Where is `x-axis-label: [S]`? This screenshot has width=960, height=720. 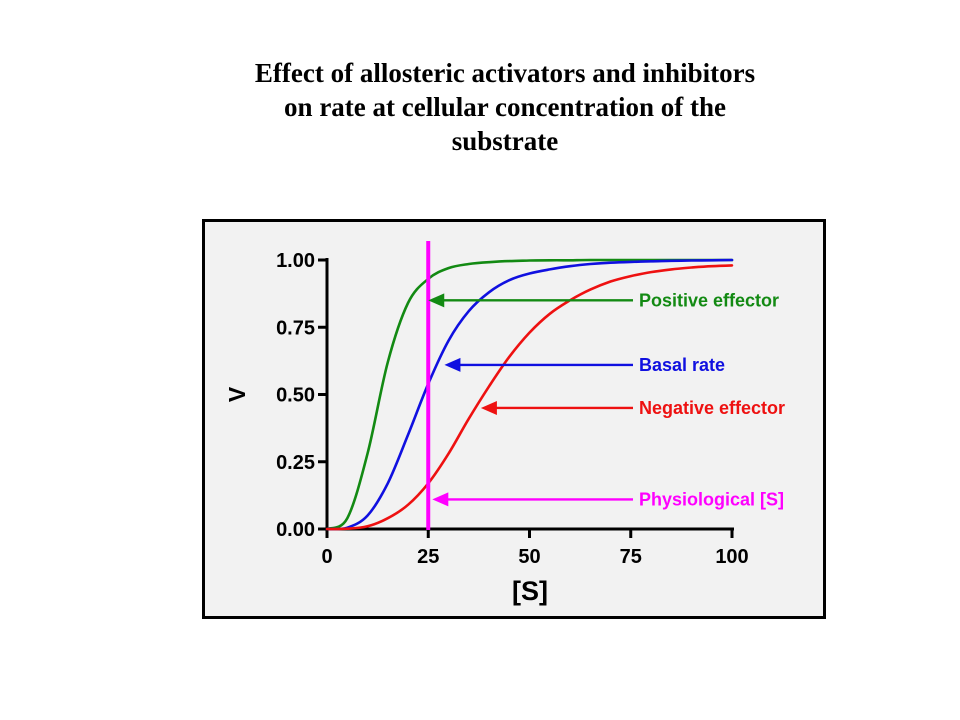
x-axis-label: [S] is located at coordinates (530, 591).